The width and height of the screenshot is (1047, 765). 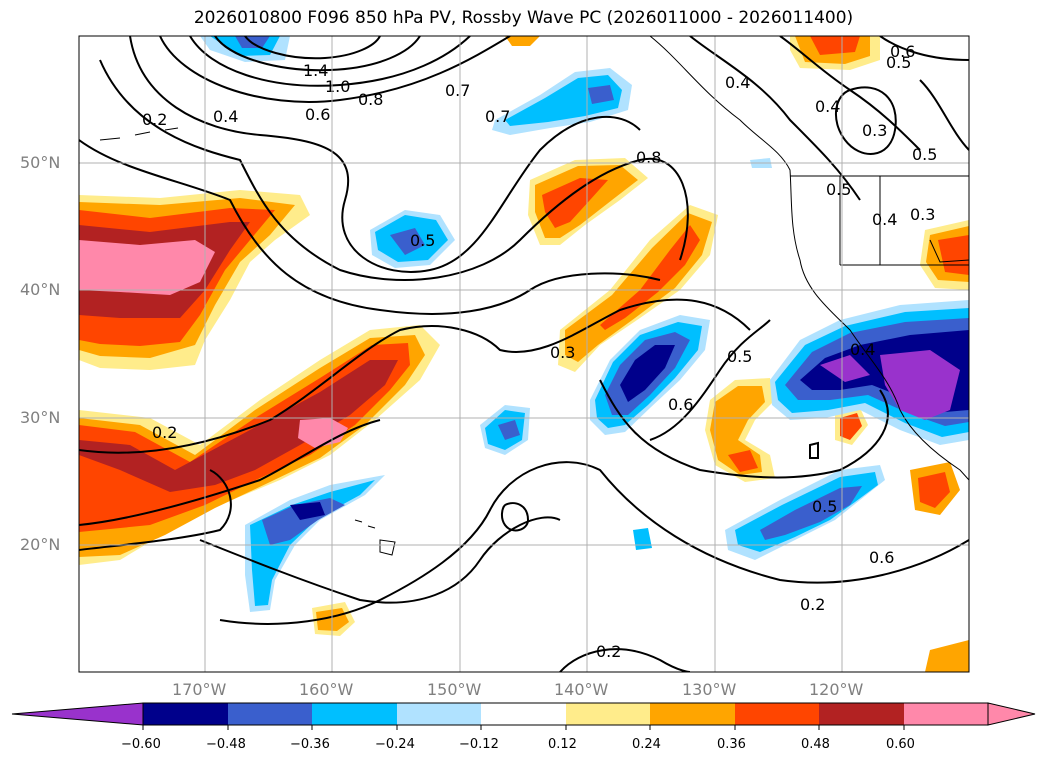 I want to click on lon-label: 130°W, so click(x=709, y=689).